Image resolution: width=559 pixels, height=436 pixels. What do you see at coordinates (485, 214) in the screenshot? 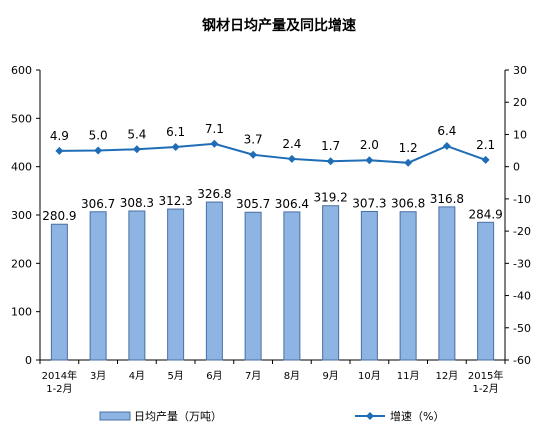
I see `bar-value-label: 284.9` at bounding box center [485, 214].